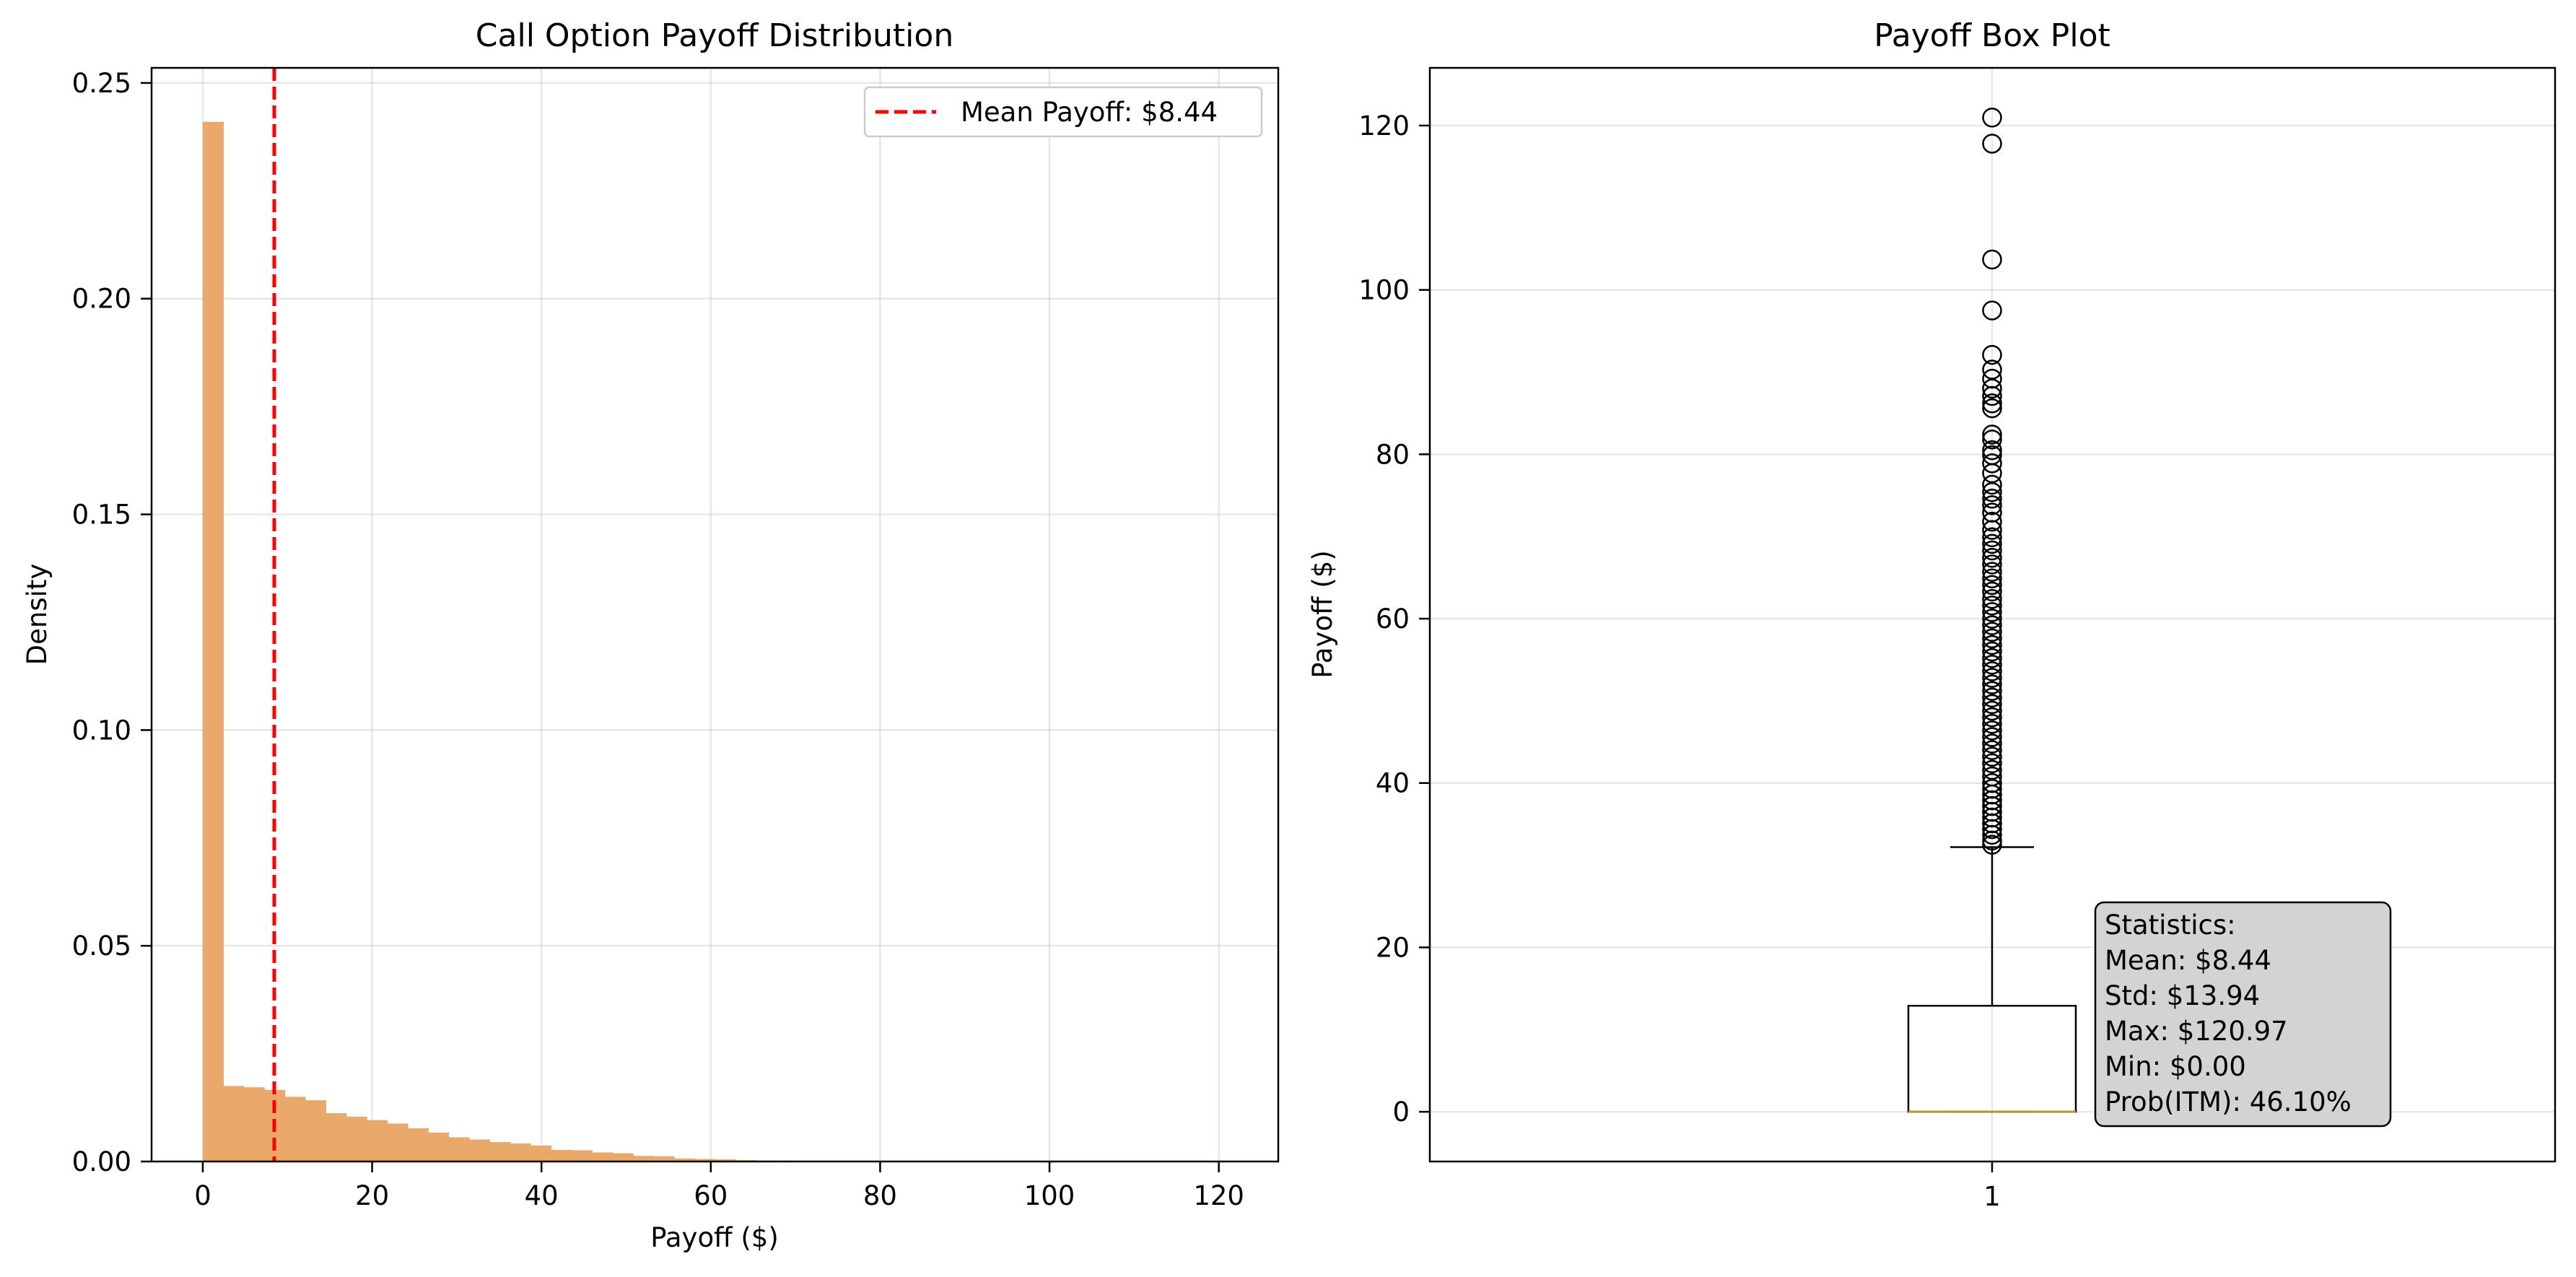 Image resolution: width=2576 pixels, height=1277 pixels. What do you see at coordinates (202, 1195) in the screenshot?
I see `histogram-x-tick-label: 0` at bounding box center [202, 1195].